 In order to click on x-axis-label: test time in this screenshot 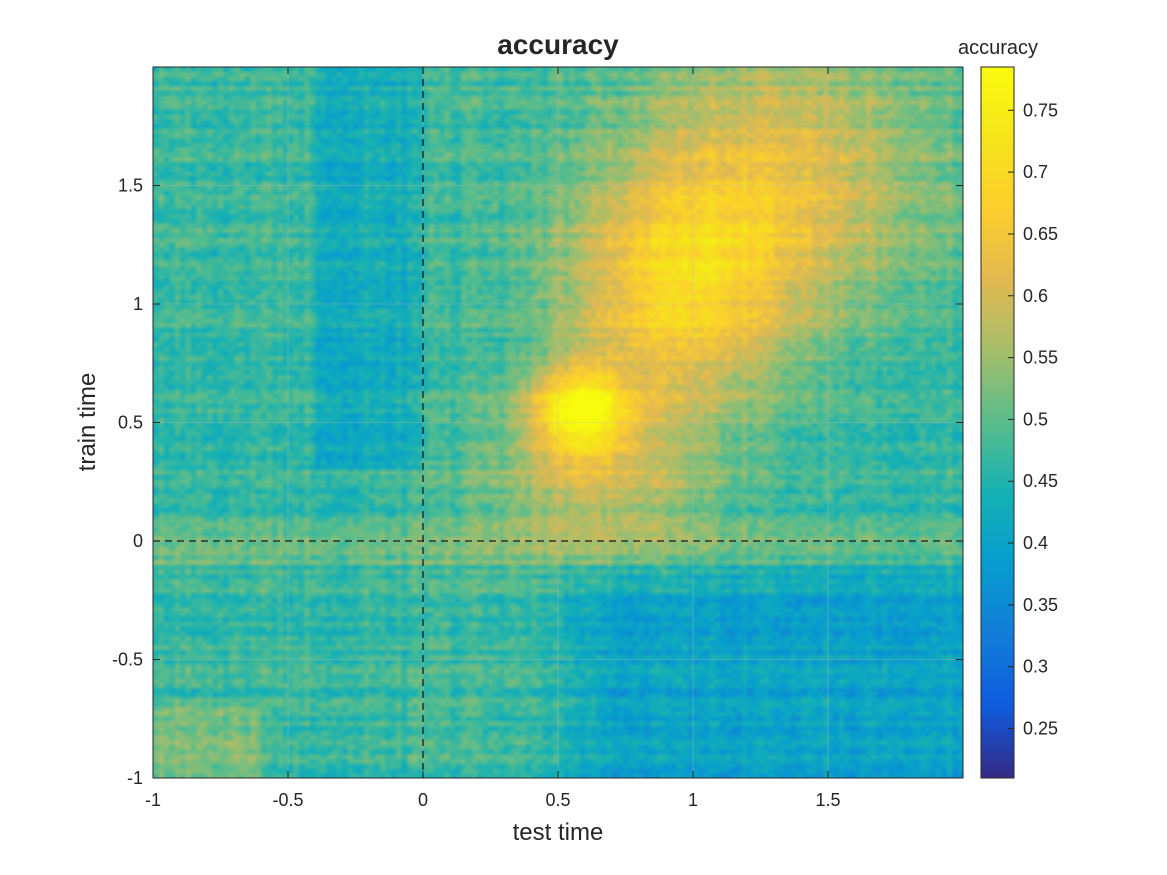, I will do `click(558, 832)`.